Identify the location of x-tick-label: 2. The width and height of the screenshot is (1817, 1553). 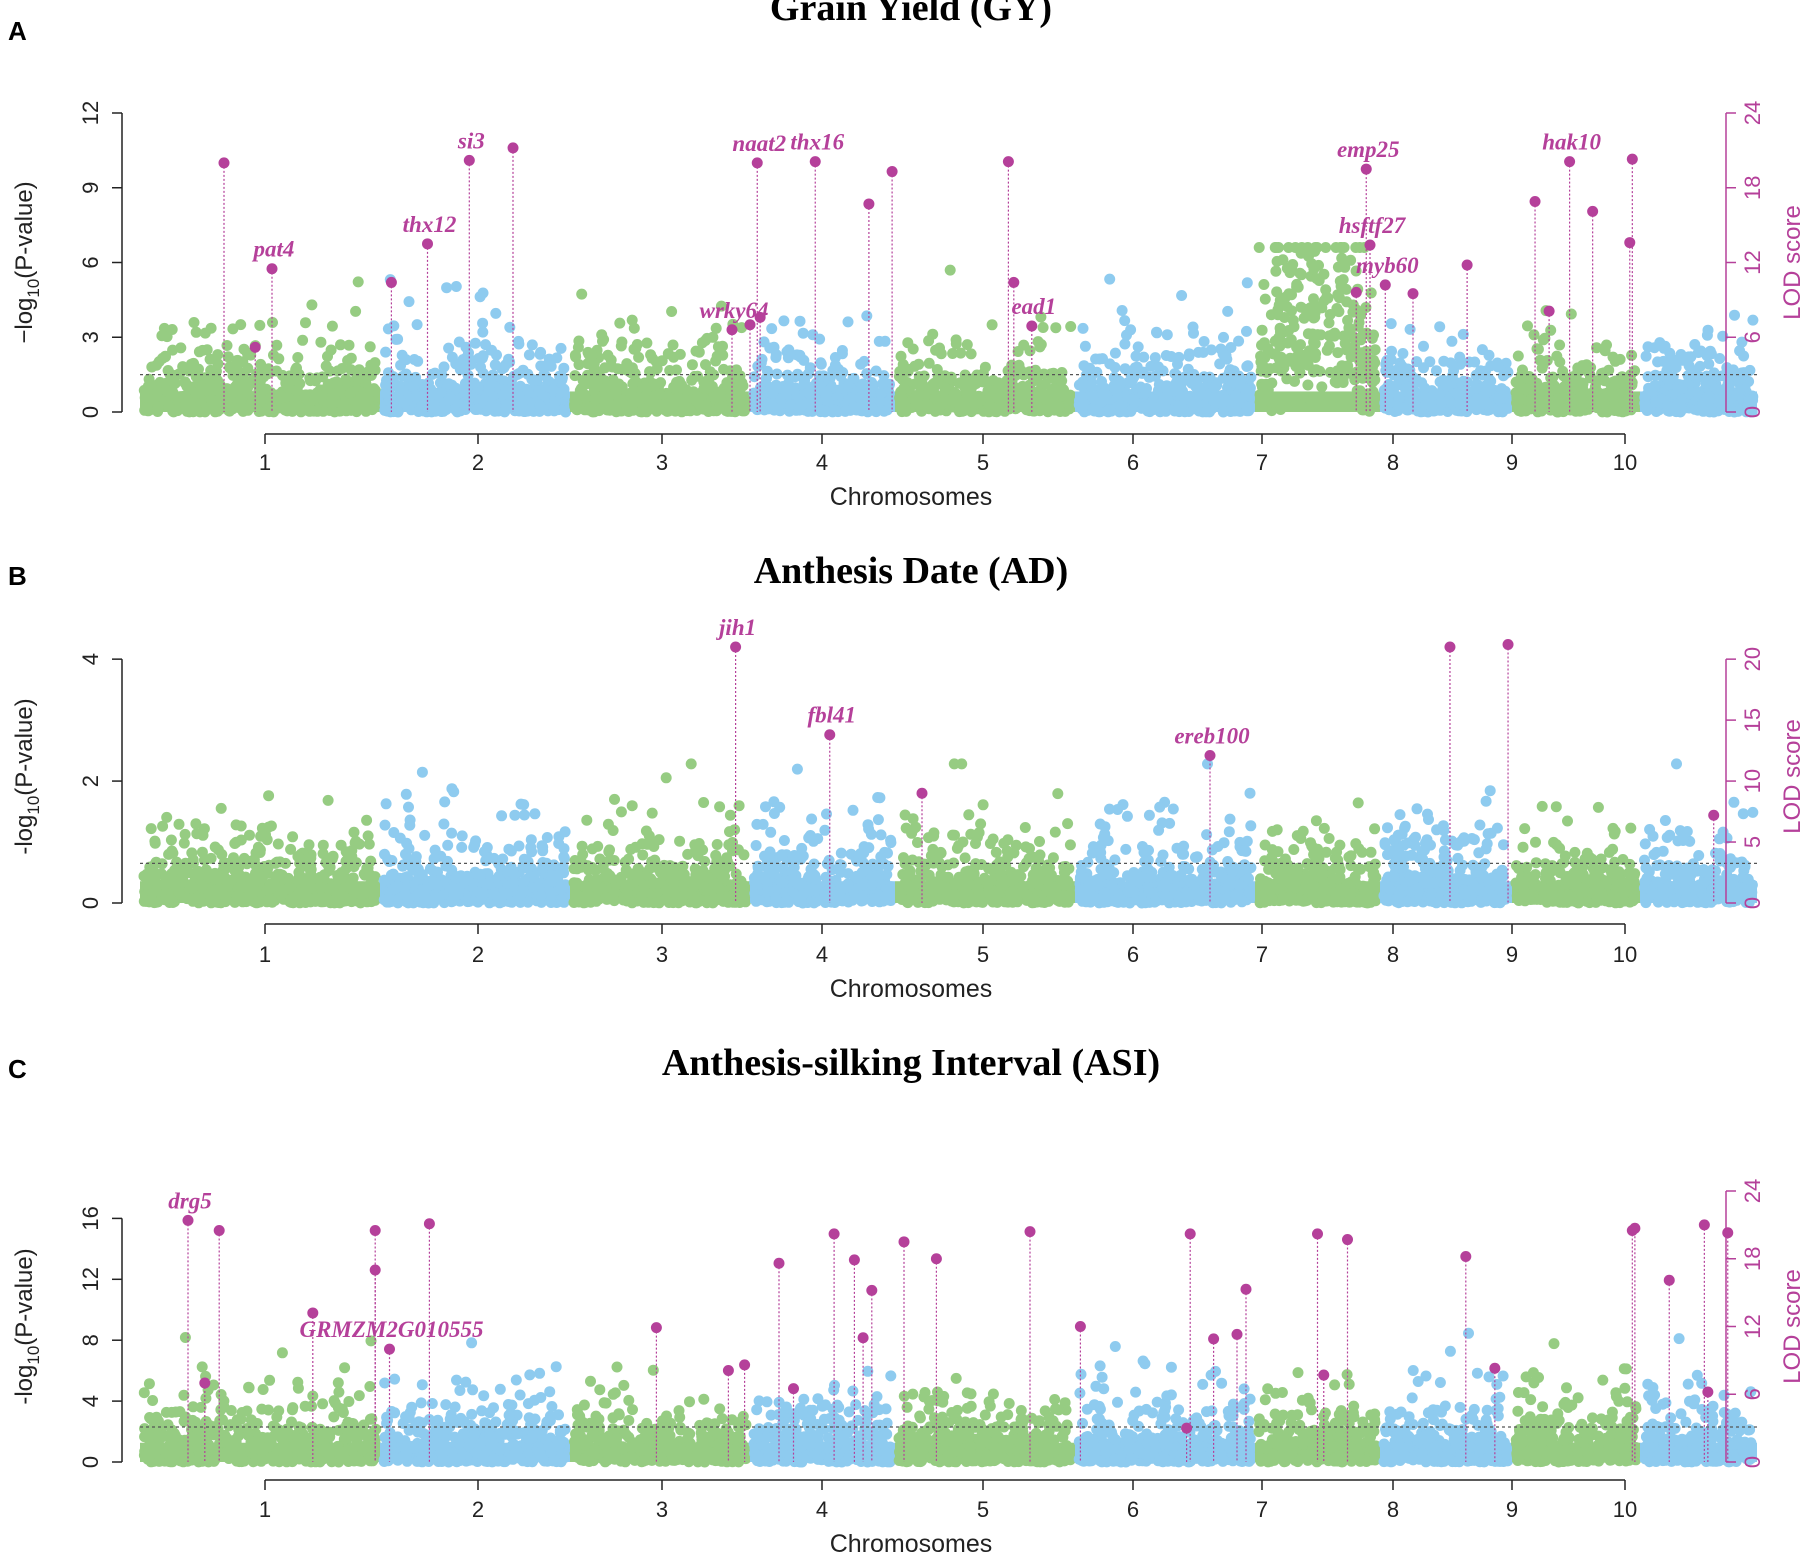
(478, 462).